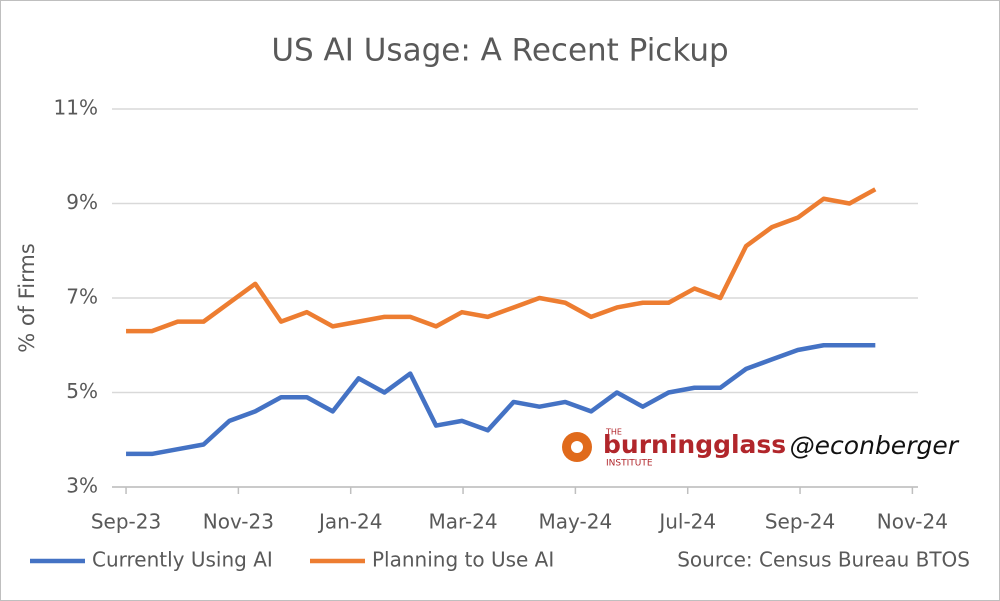 This screenshot has height=601, width=1000. I want to click on x-tick-label: Mar-24, so click(462, 522).